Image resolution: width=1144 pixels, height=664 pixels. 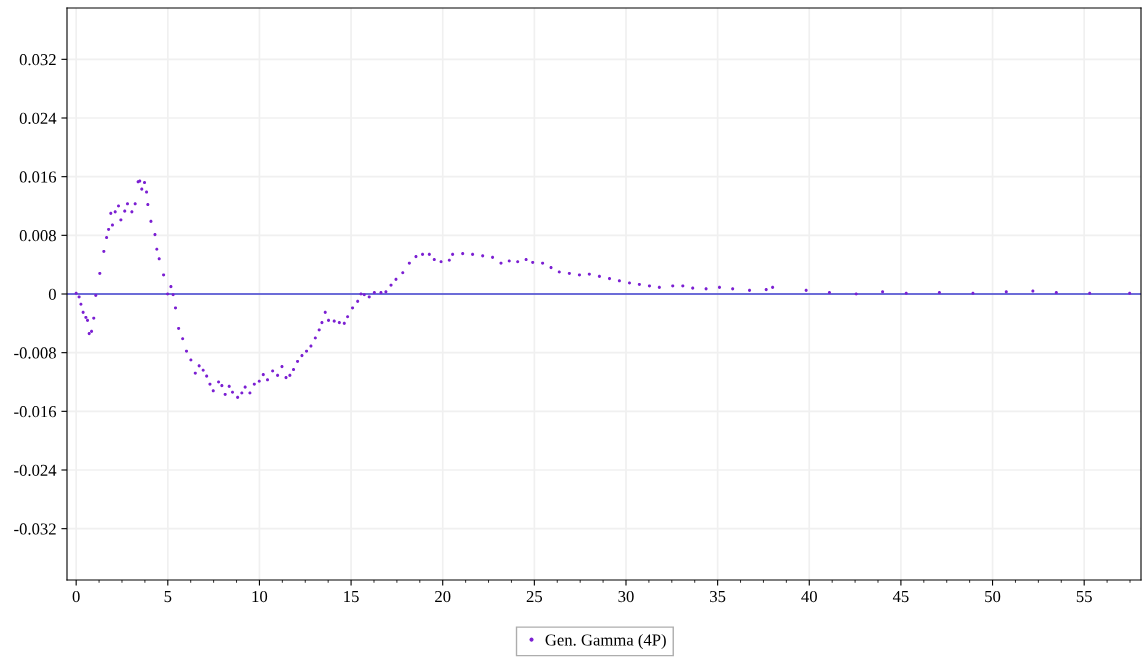 I want to click on y-tick-label: -0.008, so click(x=35, y=353).